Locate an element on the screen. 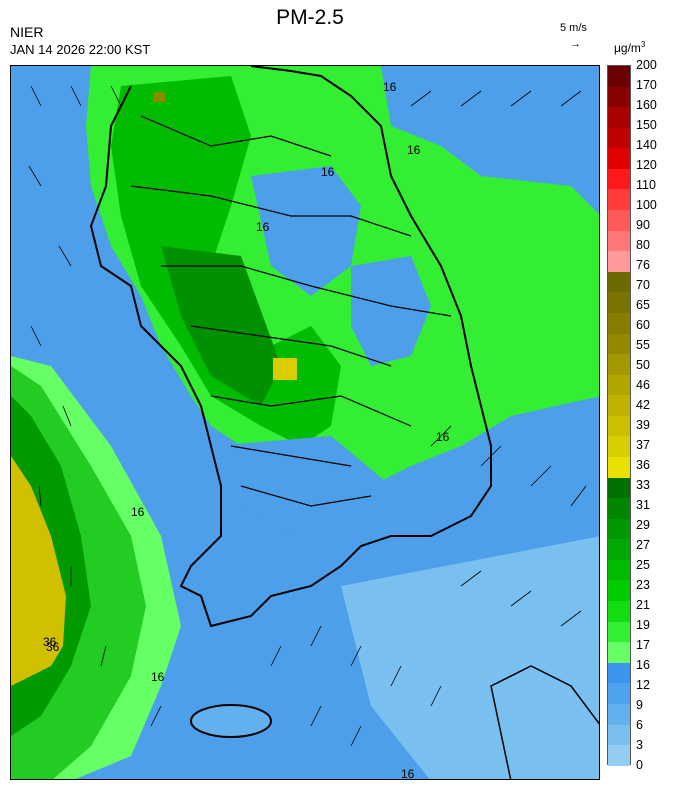 The image size is (673, 795). high-pm-zone is located at coordinates (38, 571).